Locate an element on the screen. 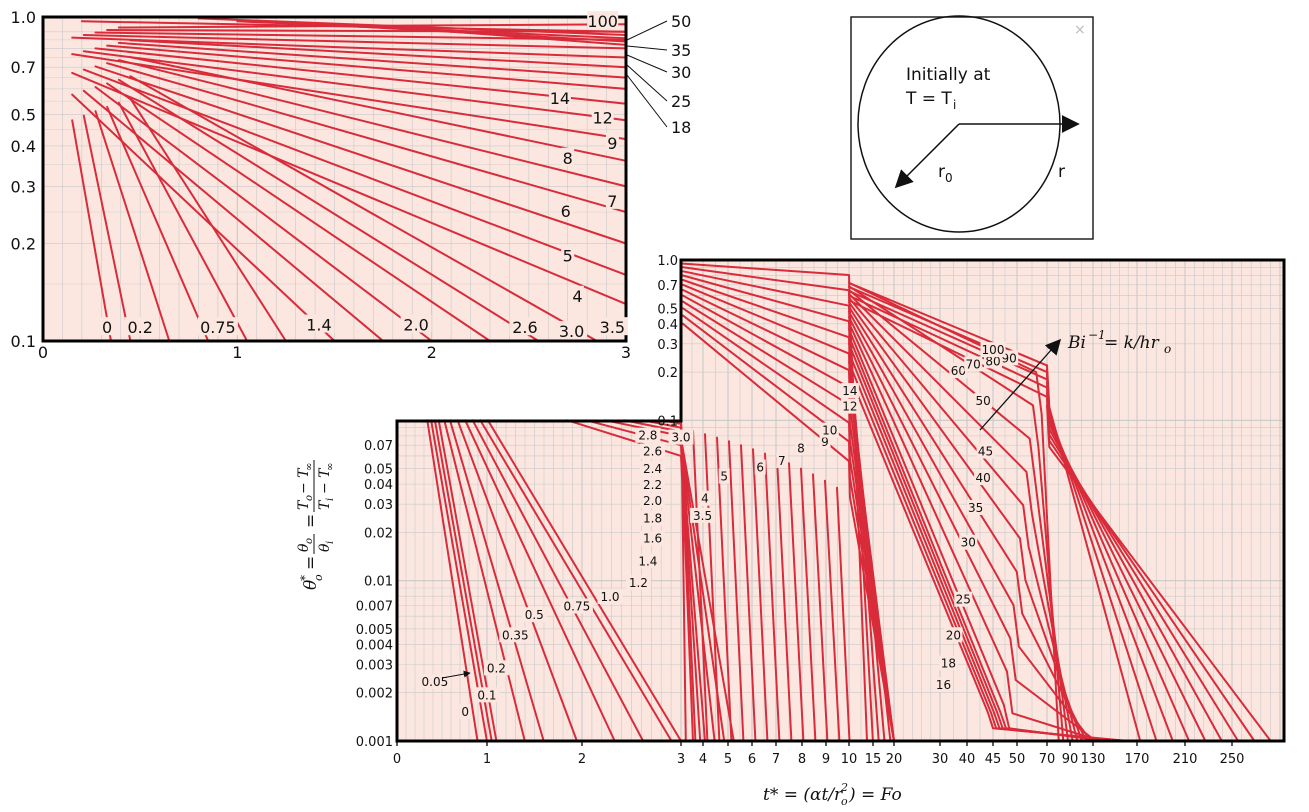 This screenshot has width=1309, height=812. curve-label: 0.35 is located at coordinates (515, 635).